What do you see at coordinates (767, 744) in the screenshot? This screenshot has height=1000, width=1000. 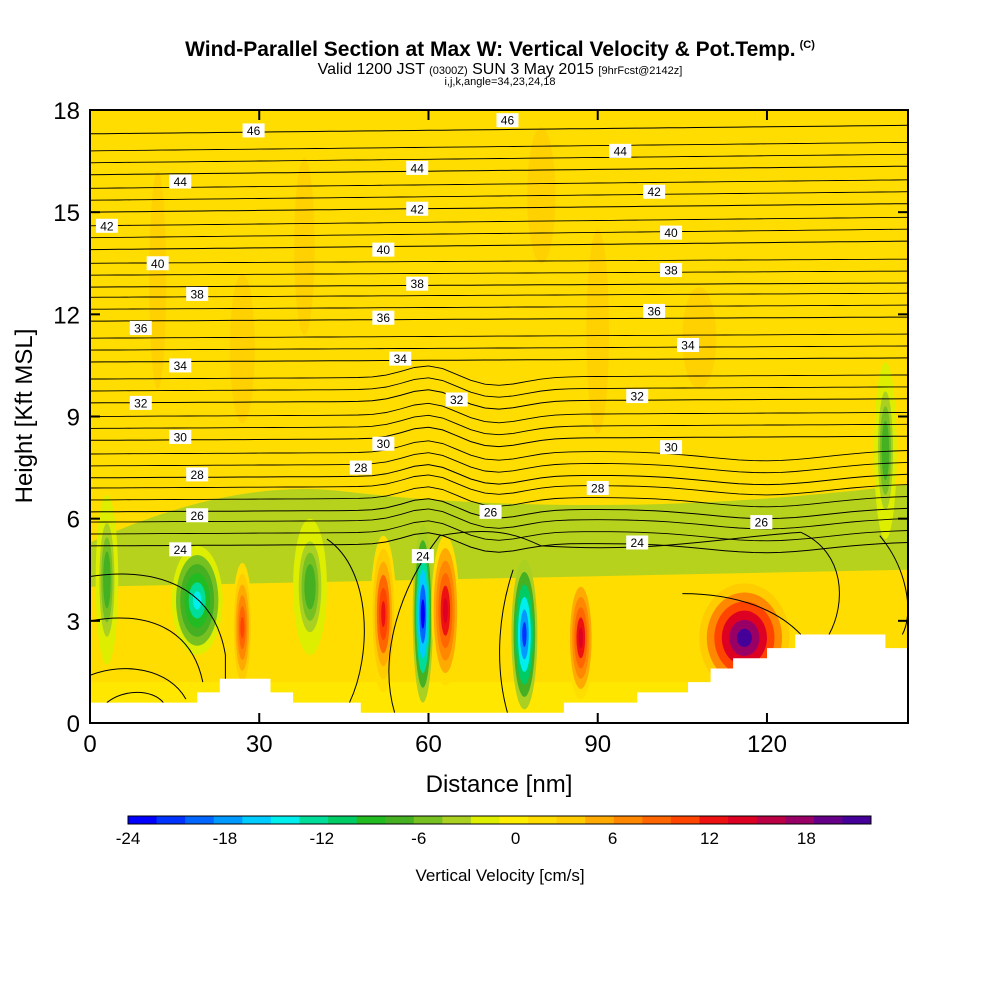 I see `x-tick-label: 120` at bounding box center [767, 744].